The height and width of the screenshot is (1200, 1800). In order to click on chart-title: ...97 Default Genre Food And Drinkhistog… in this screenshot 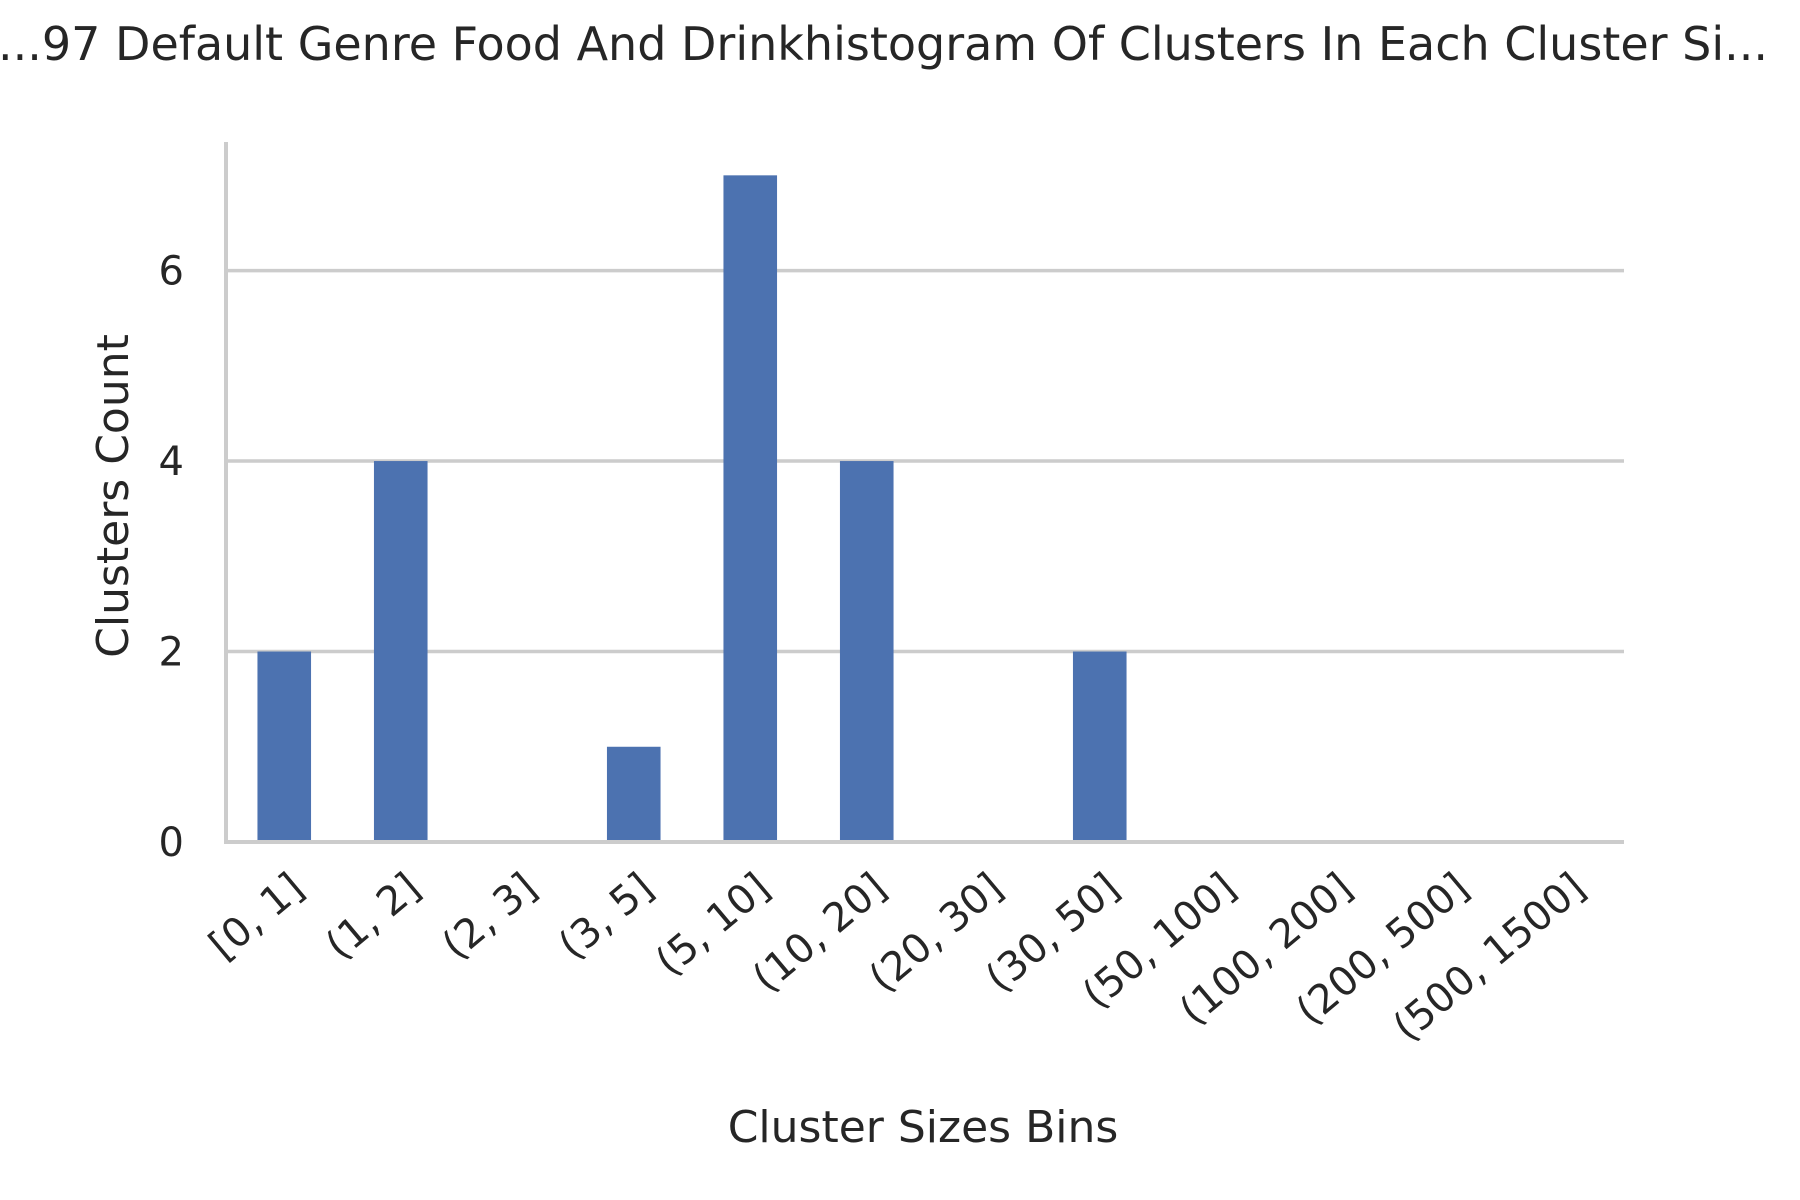, I will do `click(884, 44)`.